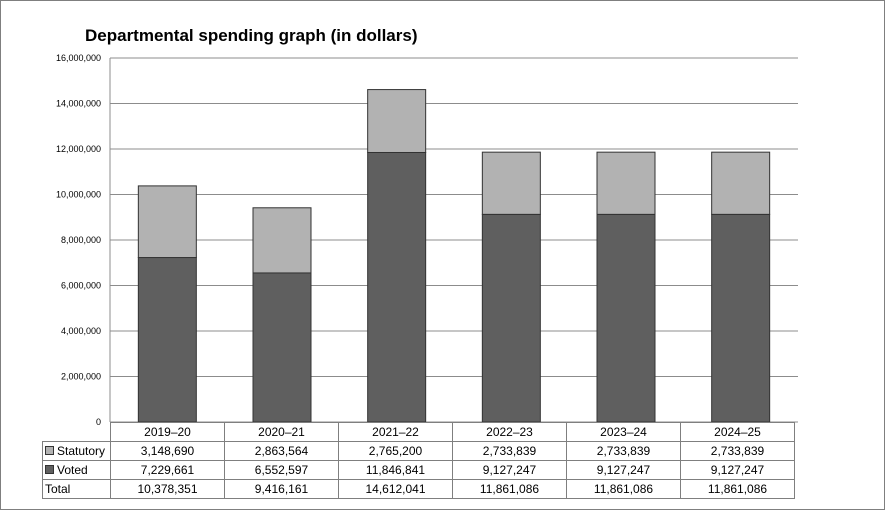 The width and height of the screenshot is (885, 510). What do you see at coordinates (281, 451) in the screenshot?
I see `statutory-value: 2,863,564` at bounding box center [281, 451].